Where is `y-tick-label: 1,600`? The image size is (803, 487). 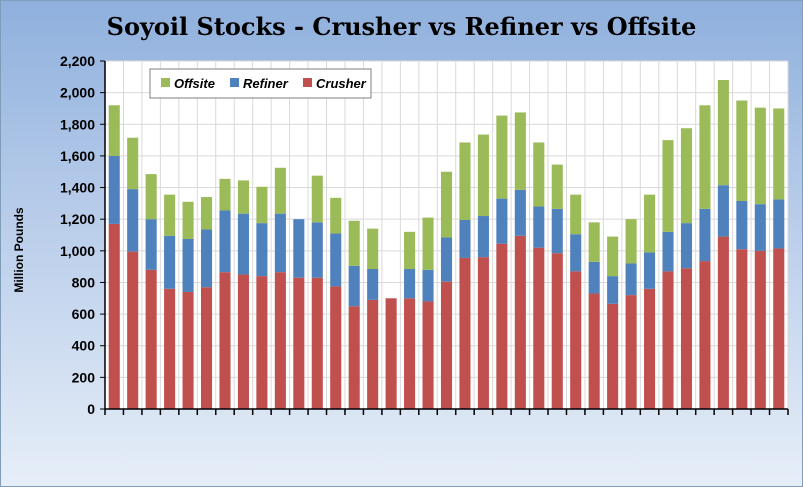 y-tick-label: 1,600 is located at coordinates (77, 156).